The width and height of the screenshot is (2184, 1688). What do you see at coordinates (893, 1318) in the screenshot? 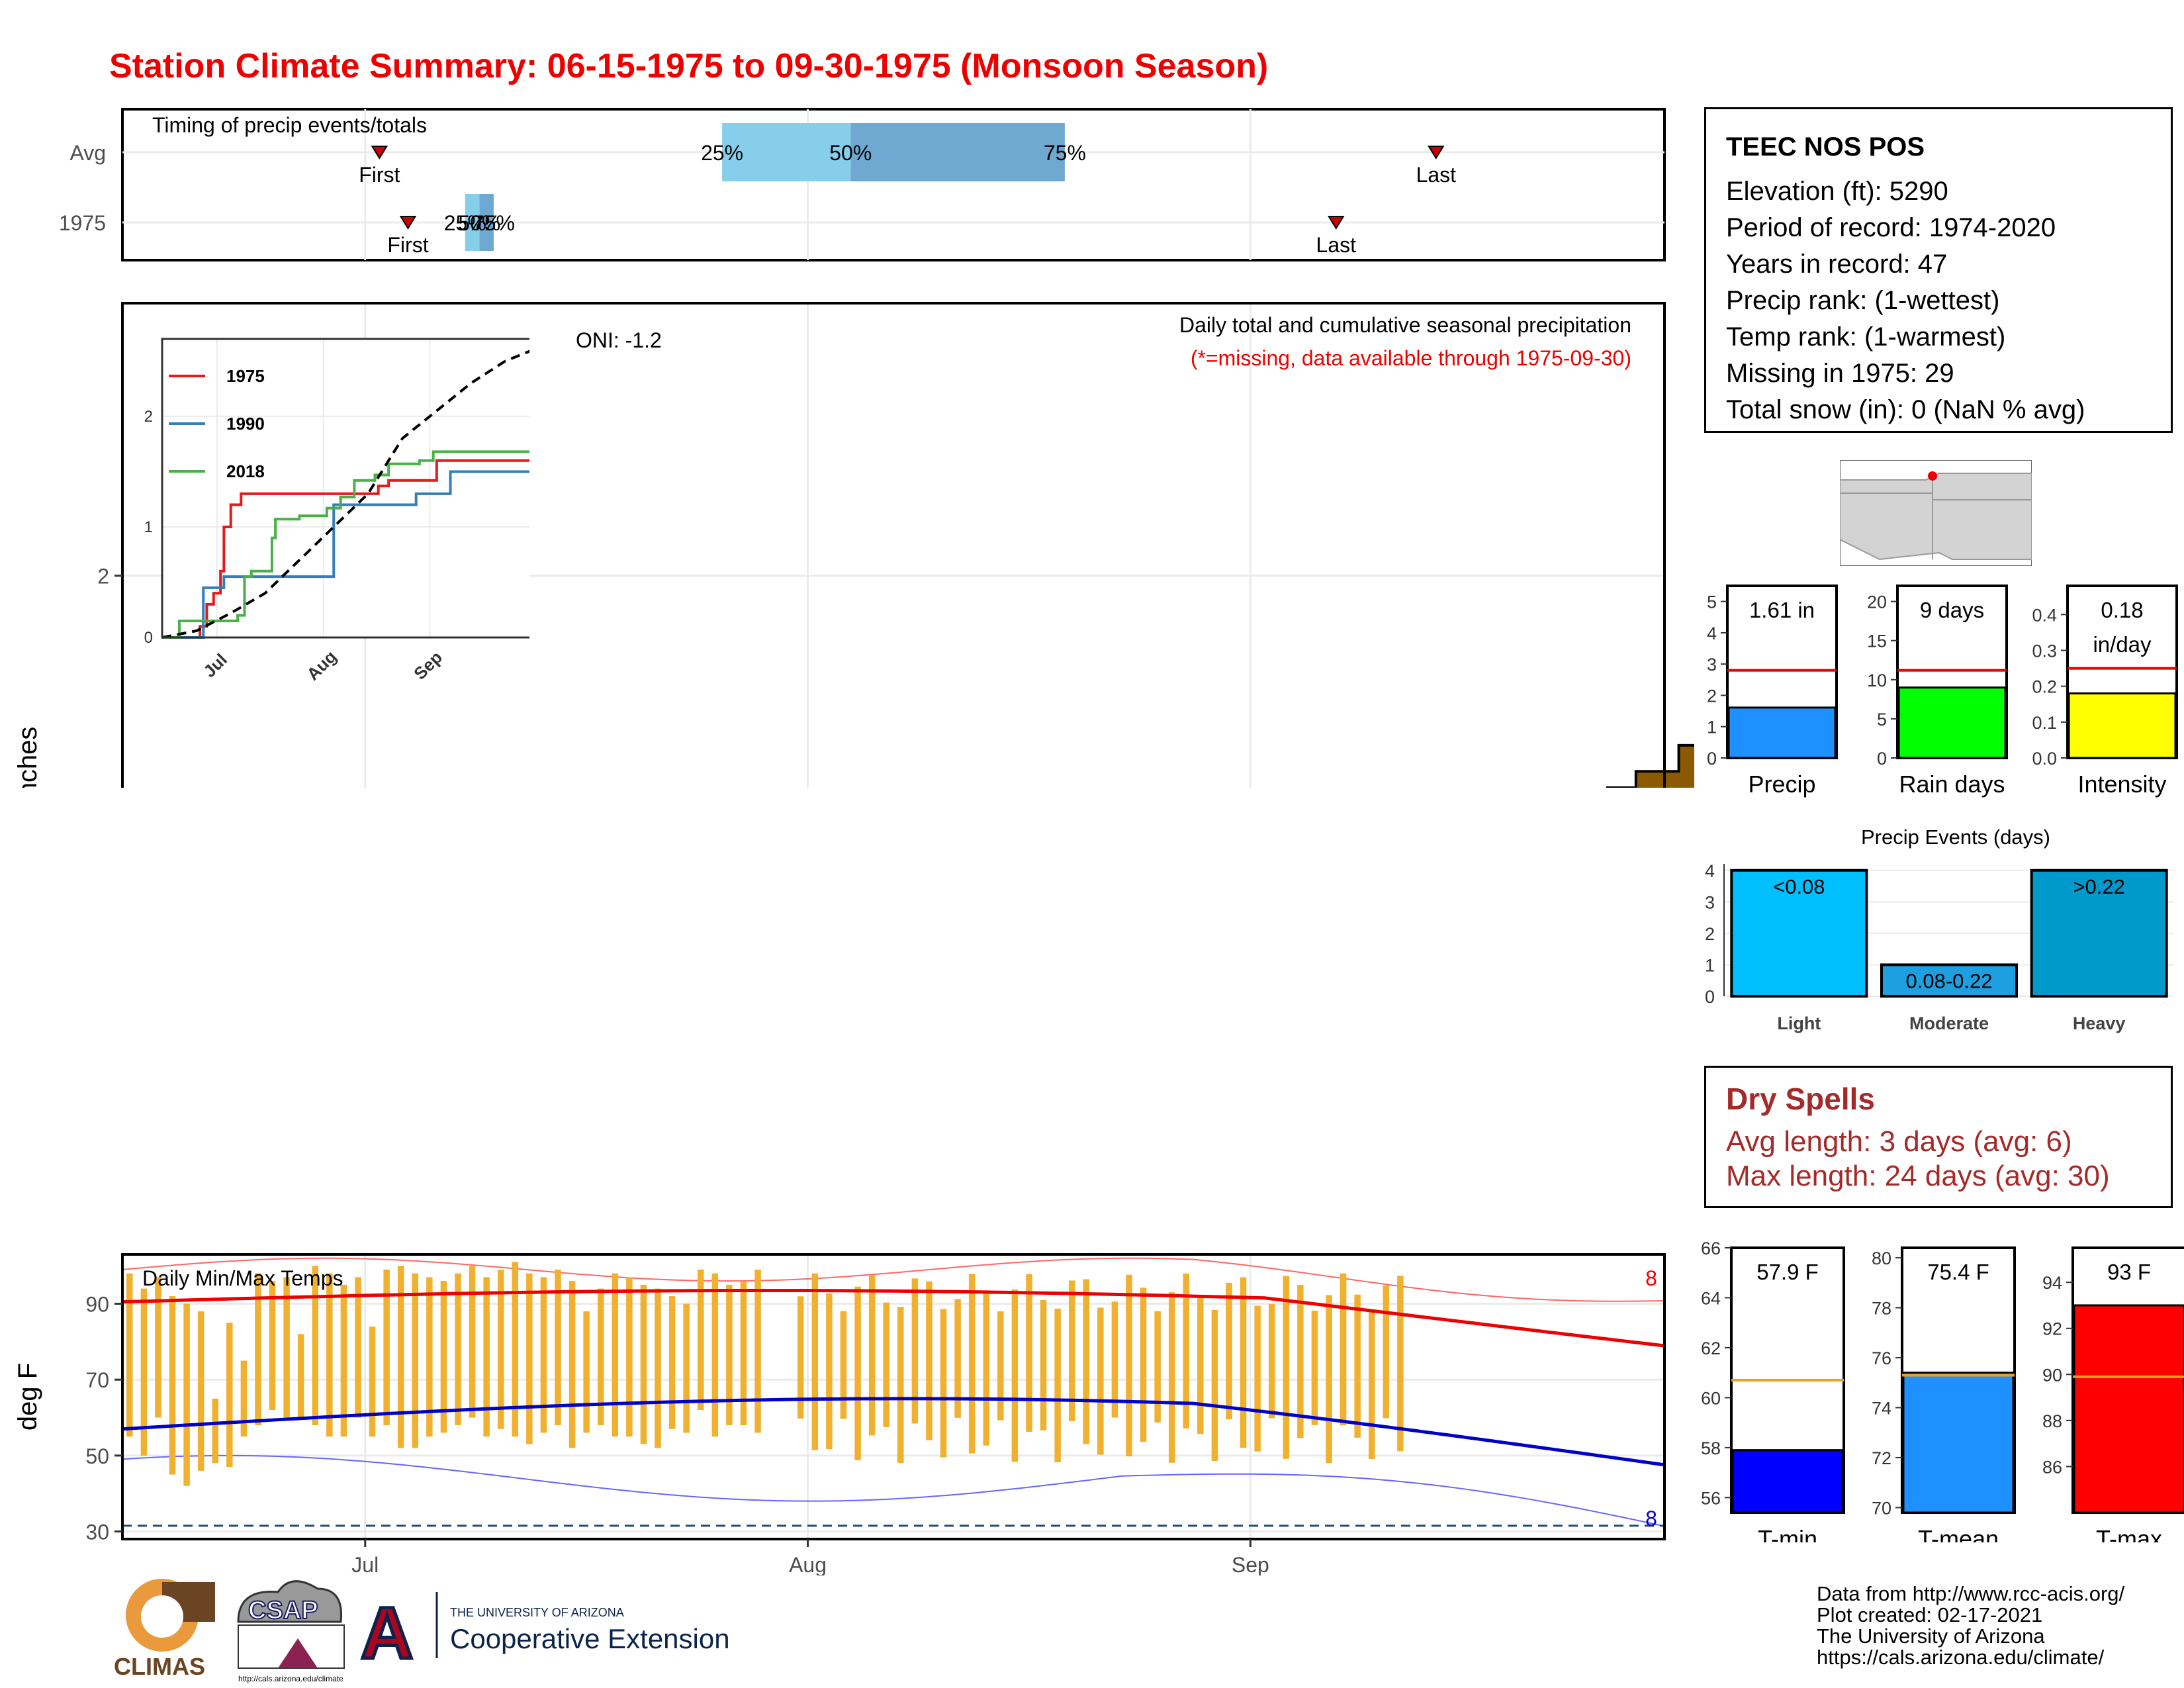
I see `avg-max-line` at bounding box center [893, 1318].